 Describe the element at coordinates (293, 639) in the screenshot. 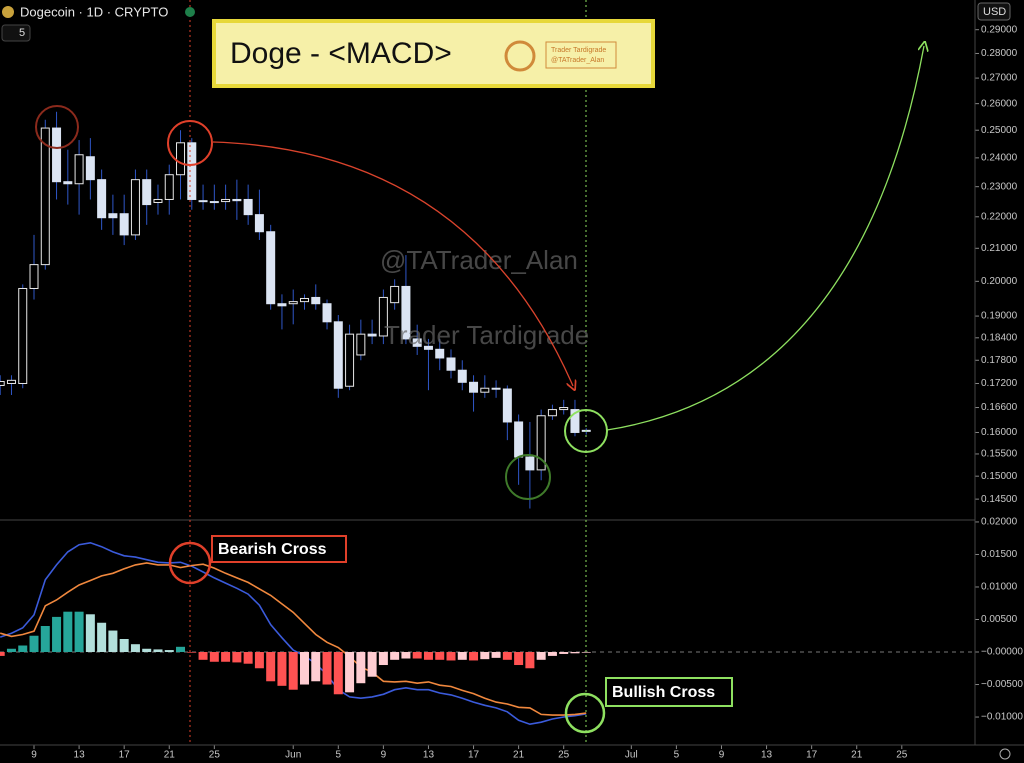

I see `macd-line` at that location.